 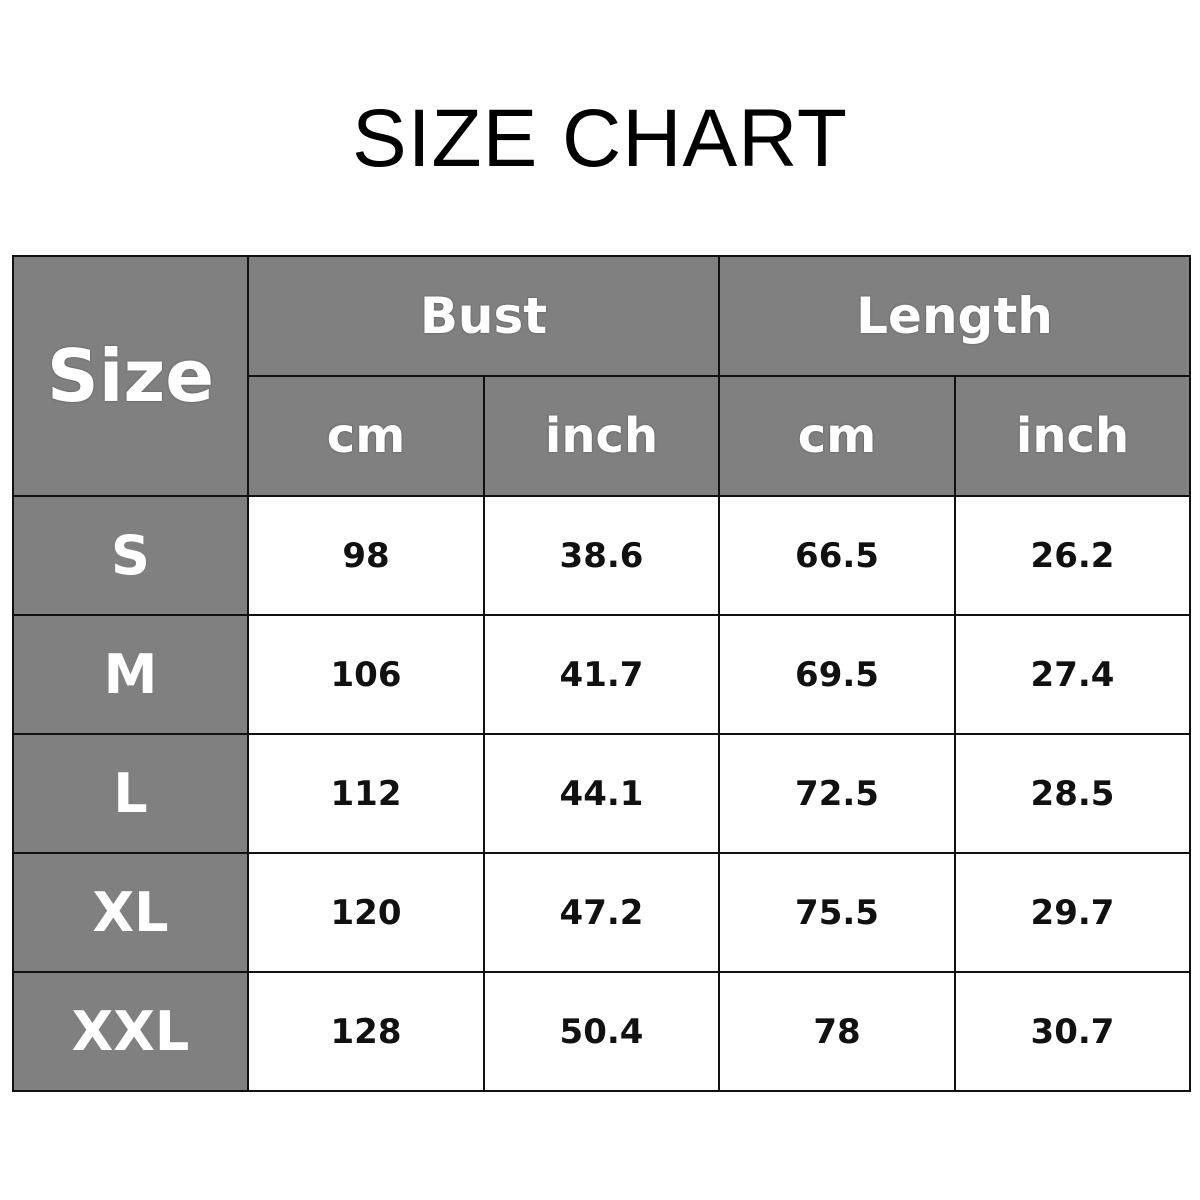 I want to click on bust-cm-cell: 106, so click(x=366, y=674).